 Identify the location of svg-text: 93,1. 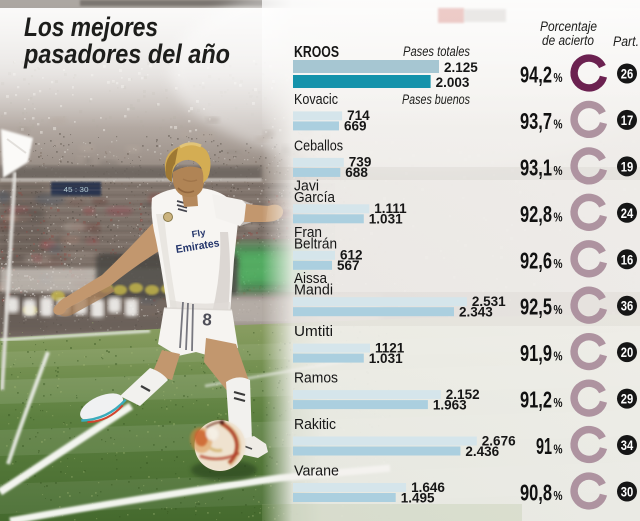
(536, 167).